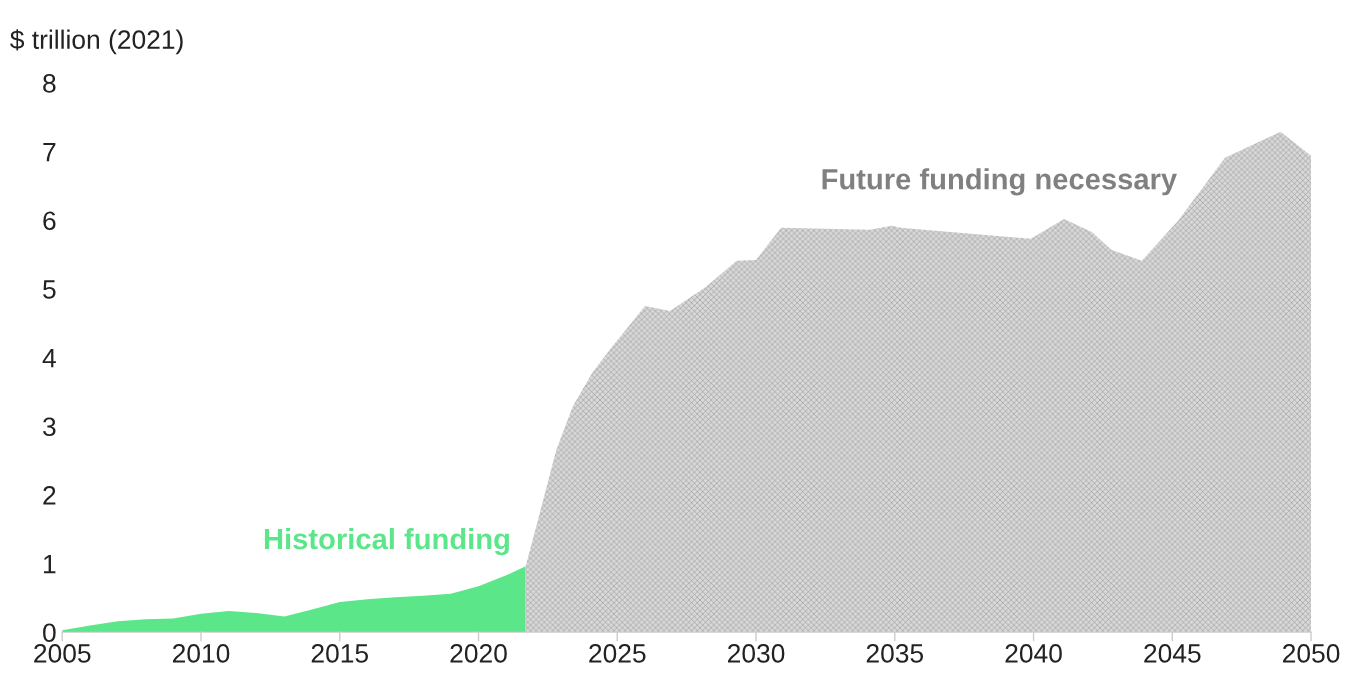 Image resolution: width=1353 pixels, height=691 pixels. What do you see at coordinates (50, 564) in the screenshot?
I see `y-tick-label: 1` at bounding box center [50, 564].